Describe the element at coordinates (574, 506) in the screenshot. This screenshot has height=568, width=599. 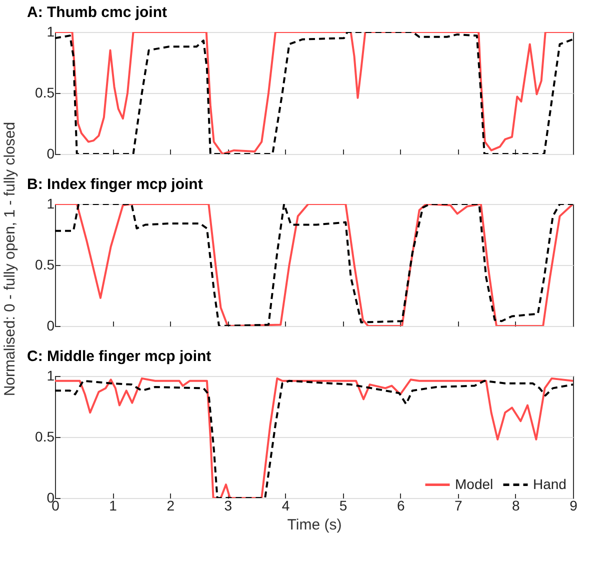
I see `x-tick-label: 9` at that location.